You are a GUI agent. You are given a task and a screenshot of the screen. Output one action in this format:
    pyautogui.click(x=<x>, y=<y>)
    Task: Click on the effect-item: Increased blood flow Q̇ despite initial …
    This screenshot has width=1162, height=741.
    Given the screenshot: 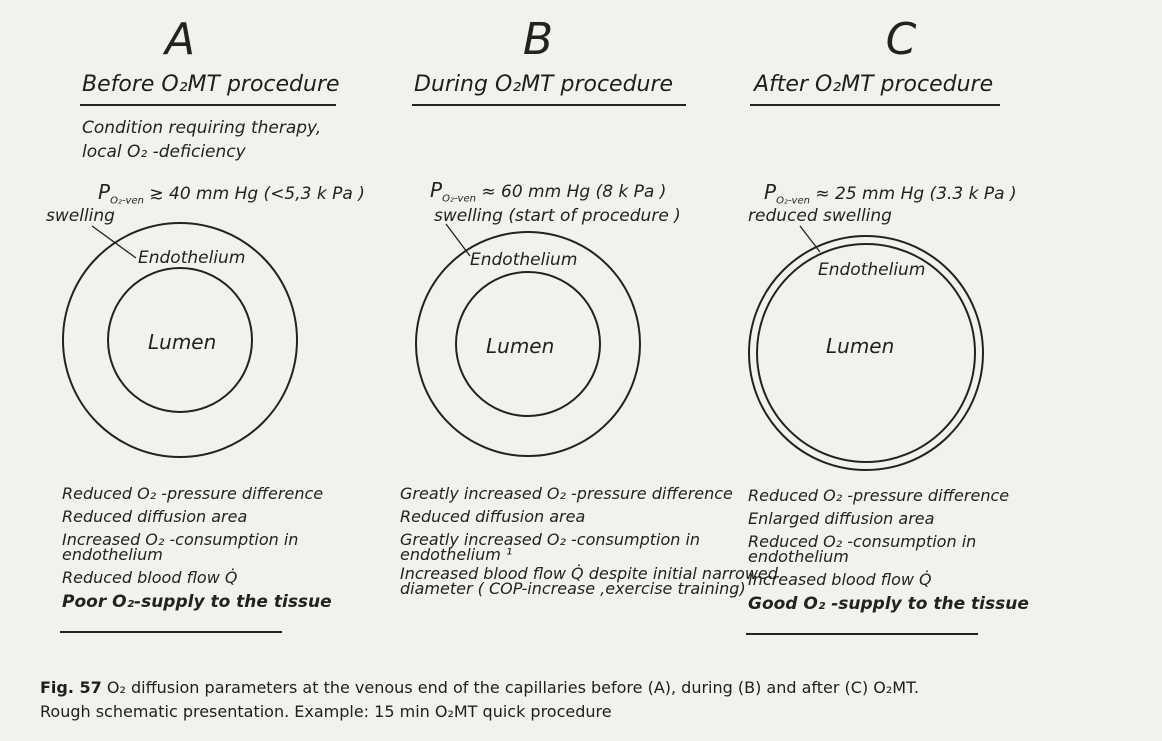 What is the action you would take?
    pyautogui.click(x=589, y=581)
    